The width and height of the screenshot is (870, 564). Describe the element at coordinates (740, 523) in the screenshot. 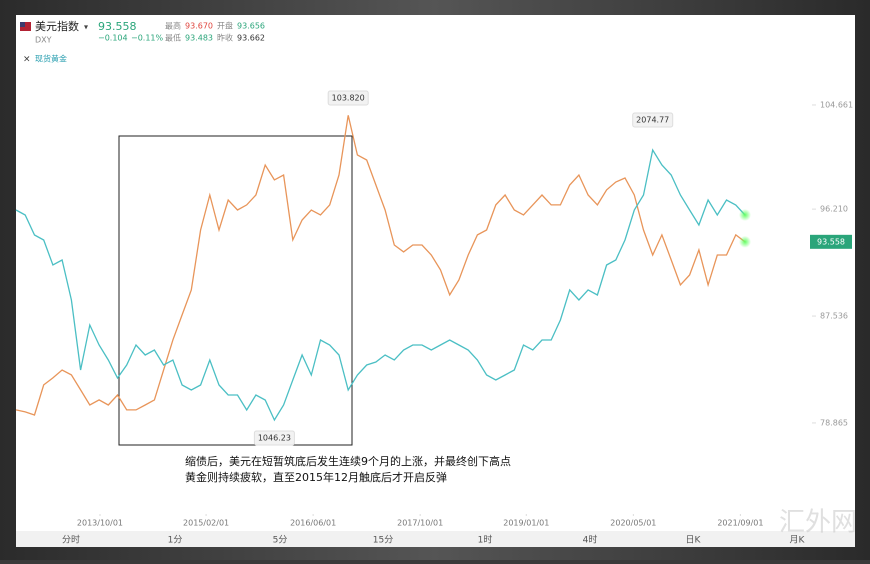

I see `x-tick-label: 2021/09/01` at that location.